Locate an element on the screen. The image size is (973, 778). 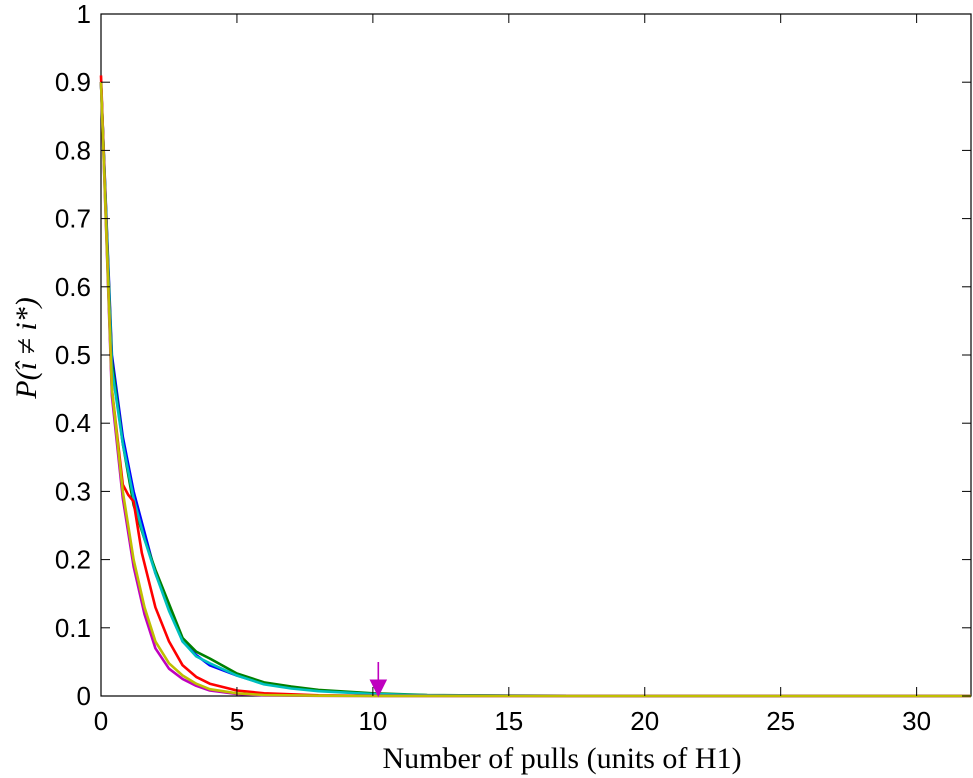
annotation-layer is located at coordinates (378, 680).